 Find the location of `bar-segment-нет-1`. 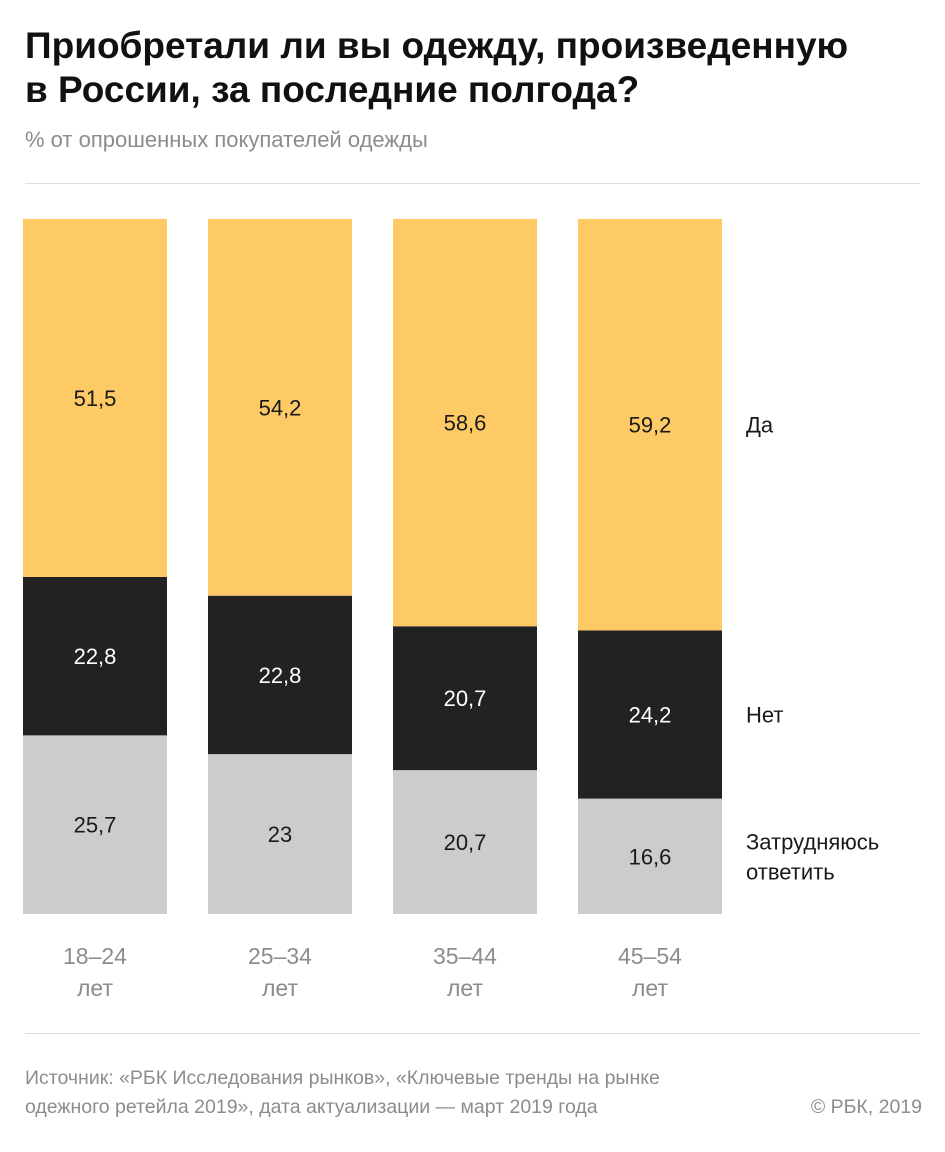

bar-segment-нет-1 is located at coordinates (280, 675).